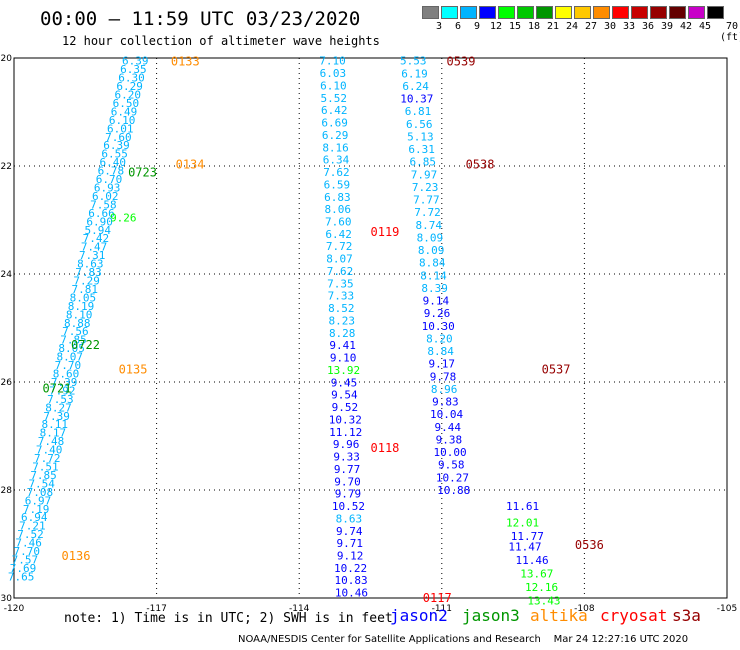 This screenshot has height=650, width=740. What do you see at coordinates (190, 164) in the screenshot?
I see `pass-time-label: 0134` at bounding box center [190, 164].